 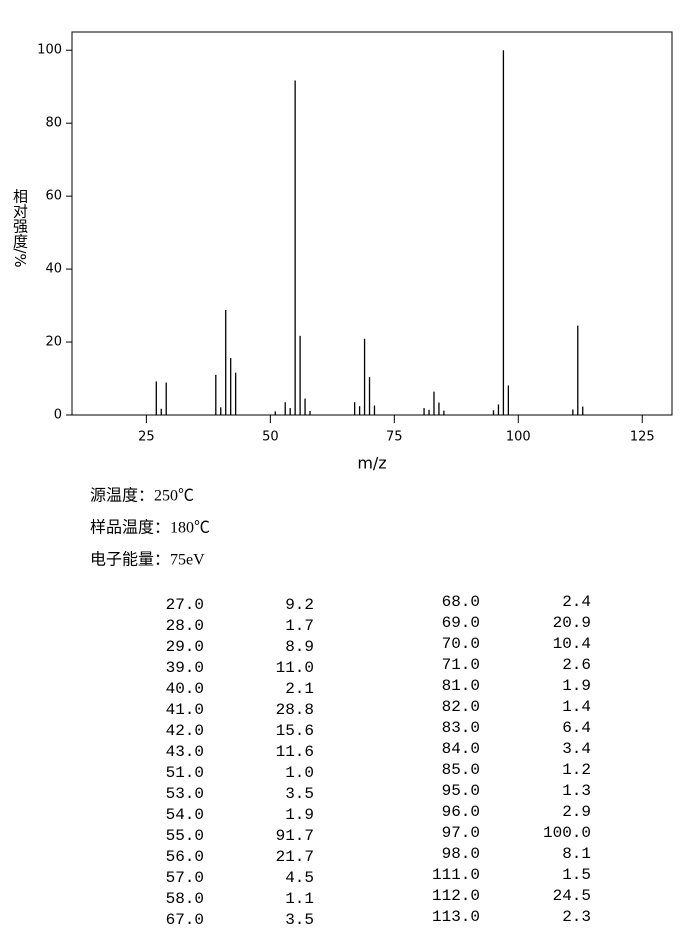 What do you see at coordinates (295, 857) in the screenshot?
I see `intensity-cell: 21.7` at bounding box center [295, 857].